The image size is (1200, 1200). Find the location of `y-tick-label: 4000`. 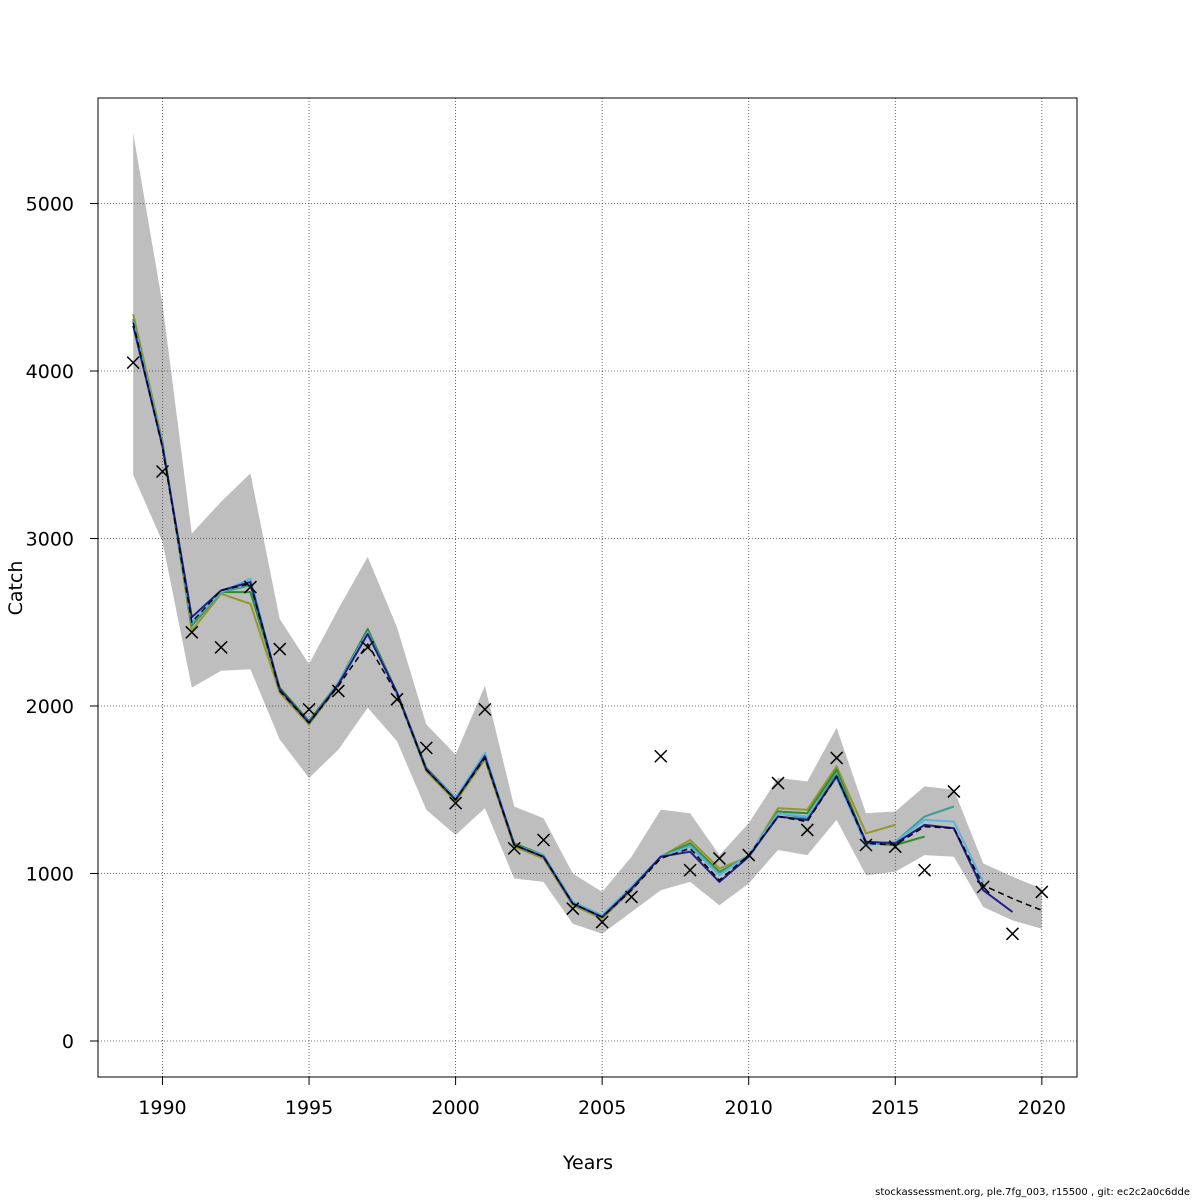

y-tick-label: 4000 is located at coordinates (50, 372).